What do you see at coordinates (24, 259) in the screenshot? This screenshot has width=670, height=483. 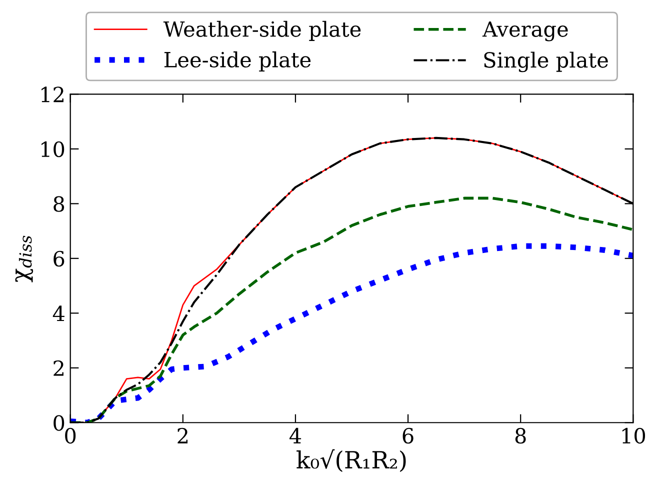 I see `y-axis-title: χ$_{diss}$` at bounding box center [24, 259].